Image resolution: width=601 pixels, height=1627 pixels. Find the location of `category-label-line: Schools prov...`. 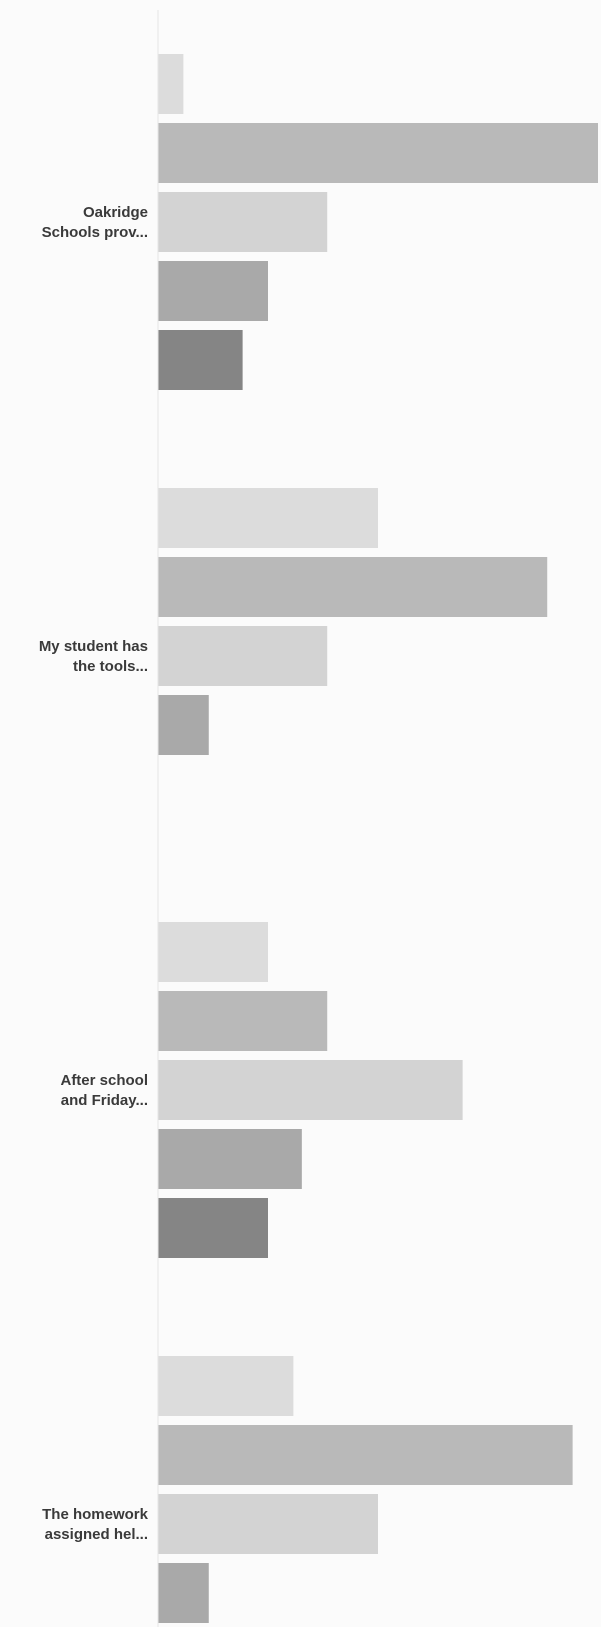

category-label-line: Schools prov... is located at coordinates (95, 232).